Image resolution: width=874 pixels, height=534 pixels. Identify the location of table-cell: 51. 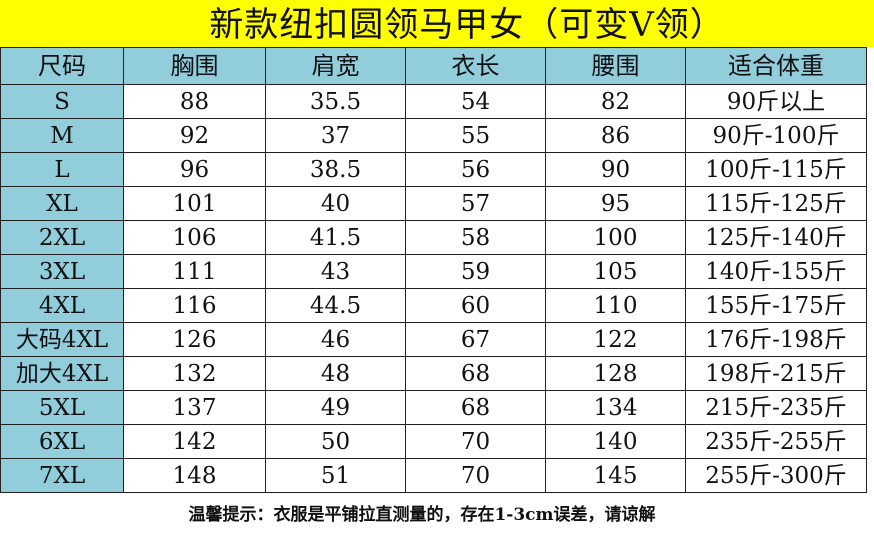
(335, 475).